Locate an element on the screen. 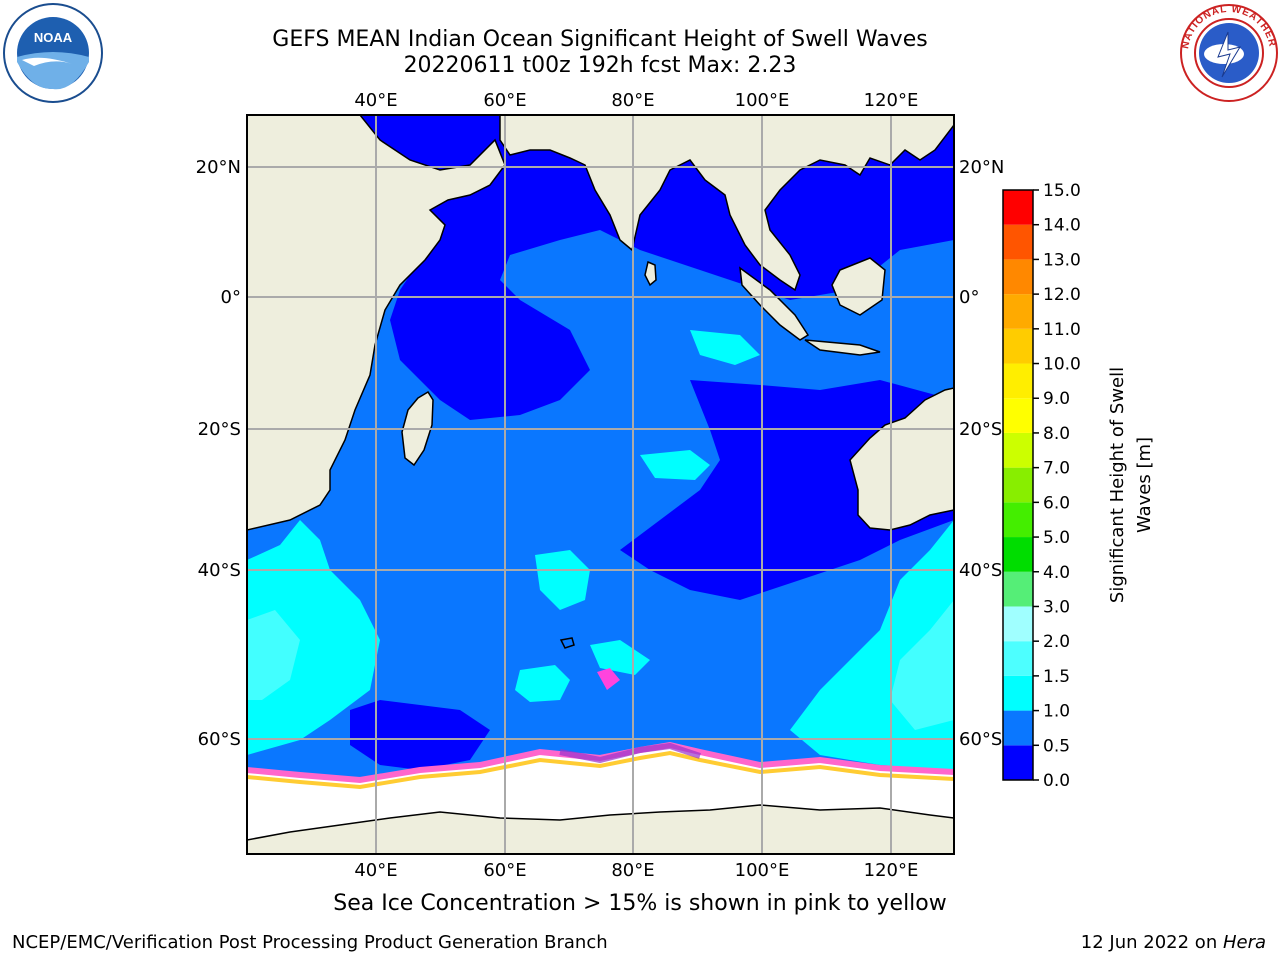 The height and width of the screenshot is (960, 1280). colorbar-swatch-10.0 is located at coordinates (1018, 346).